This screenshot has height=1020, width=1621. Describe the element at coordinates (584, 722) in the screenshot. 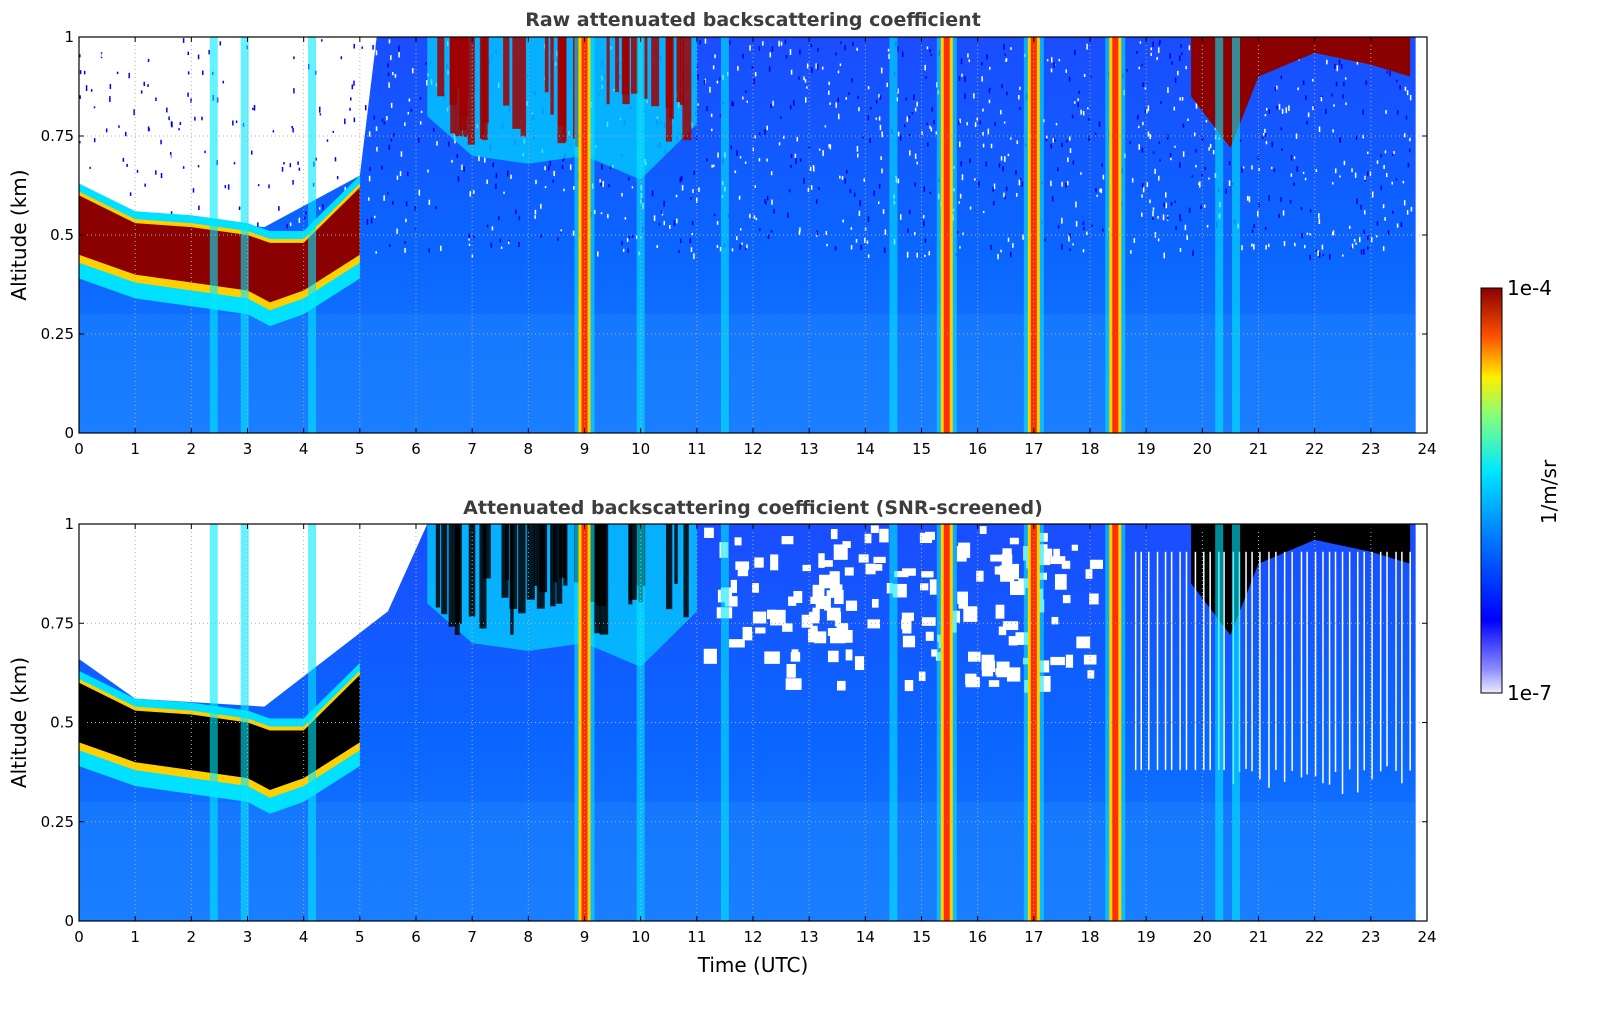

I see `precip-streak-core` at that location.